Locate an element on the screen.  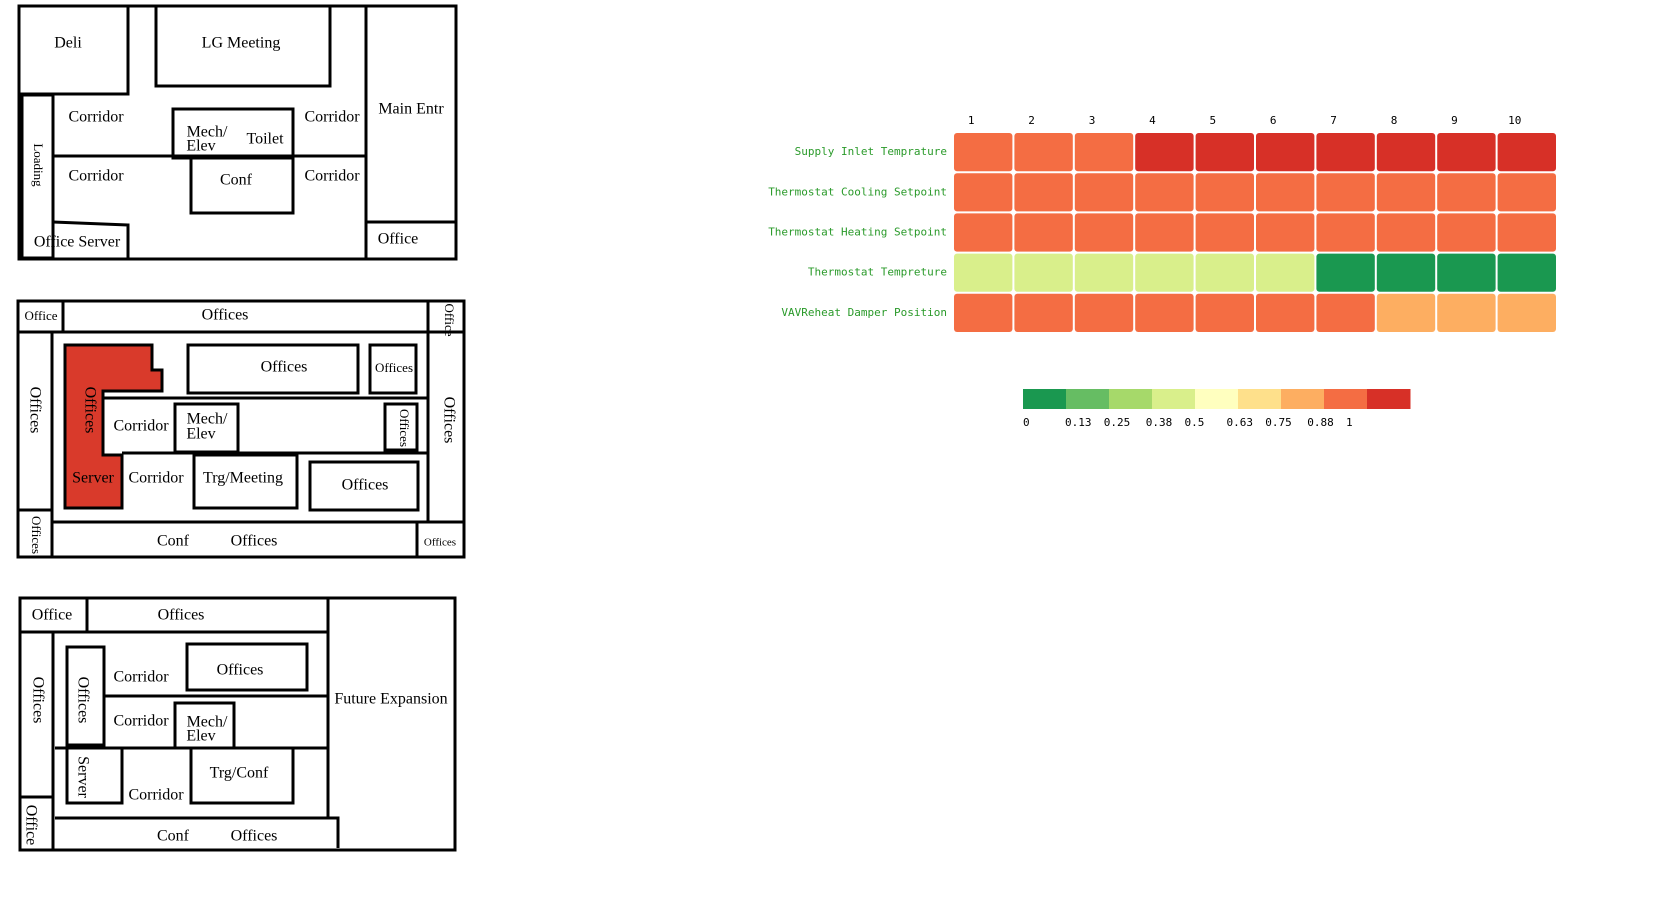
colorbar-tick-label: 1 is located at coordinates (1349, 422).